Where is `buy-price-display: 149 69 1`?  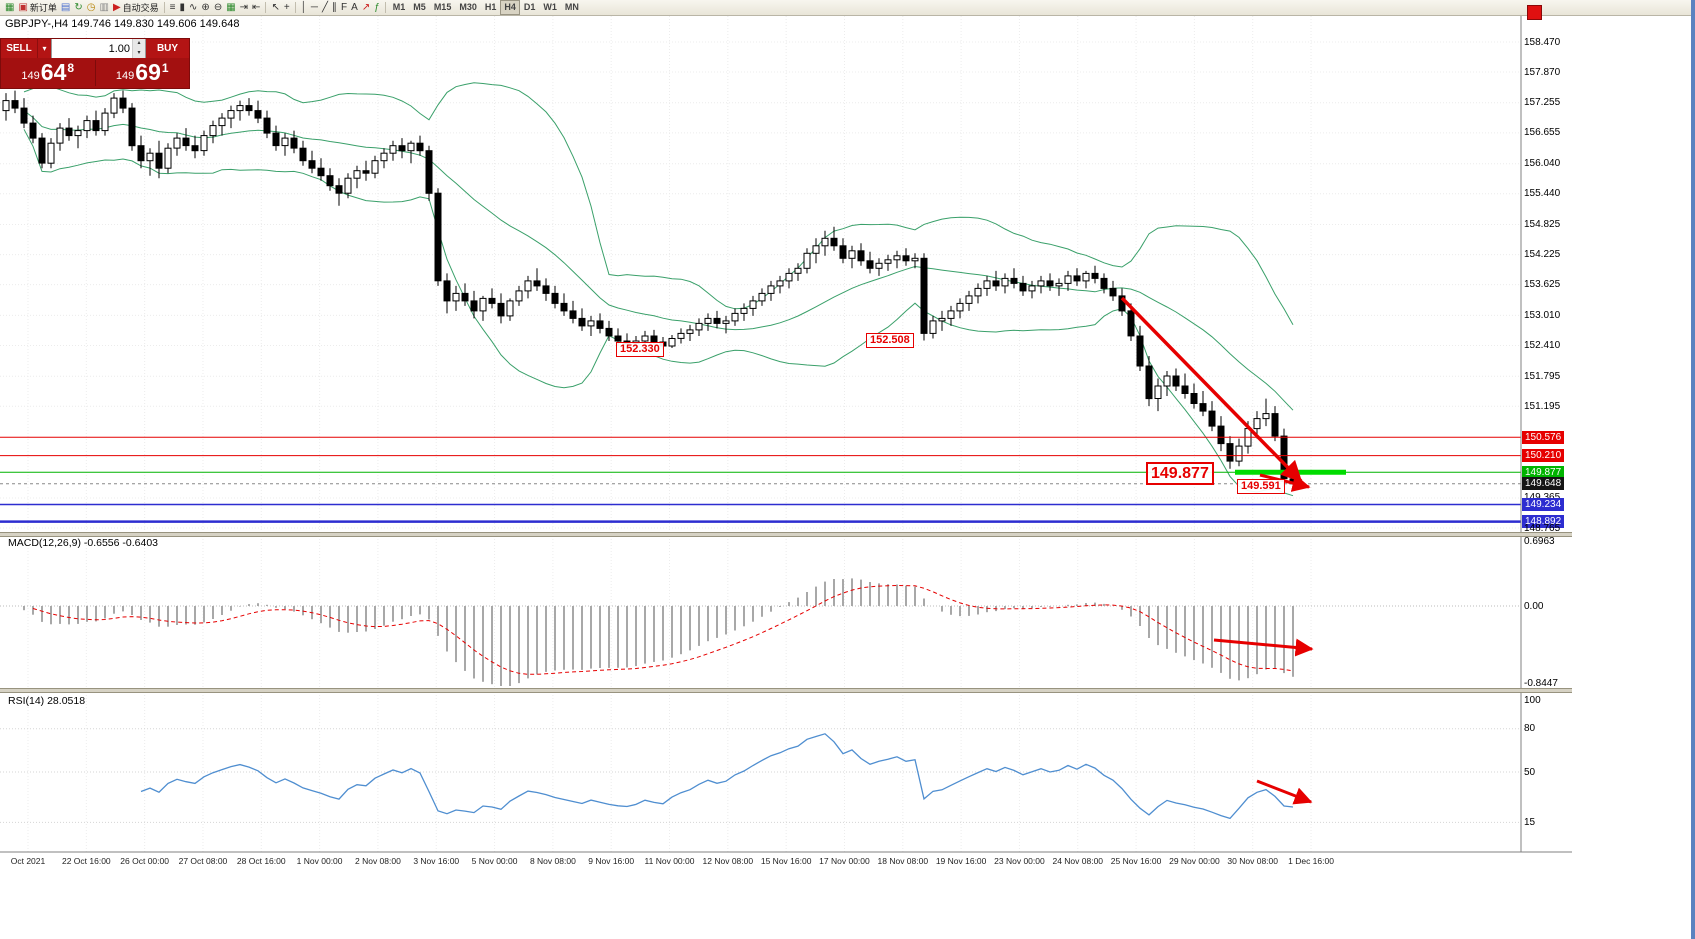 buy-price-display: 149 69 1 is located at coordinates (143, 72).